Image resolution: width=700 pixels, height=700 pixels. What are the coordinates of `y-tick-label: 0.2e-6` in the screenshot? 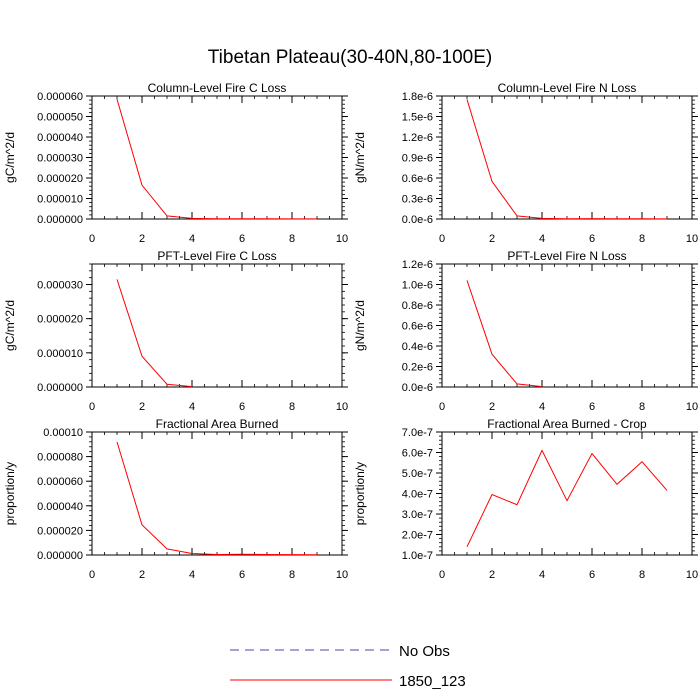 It's located at (417, 368).